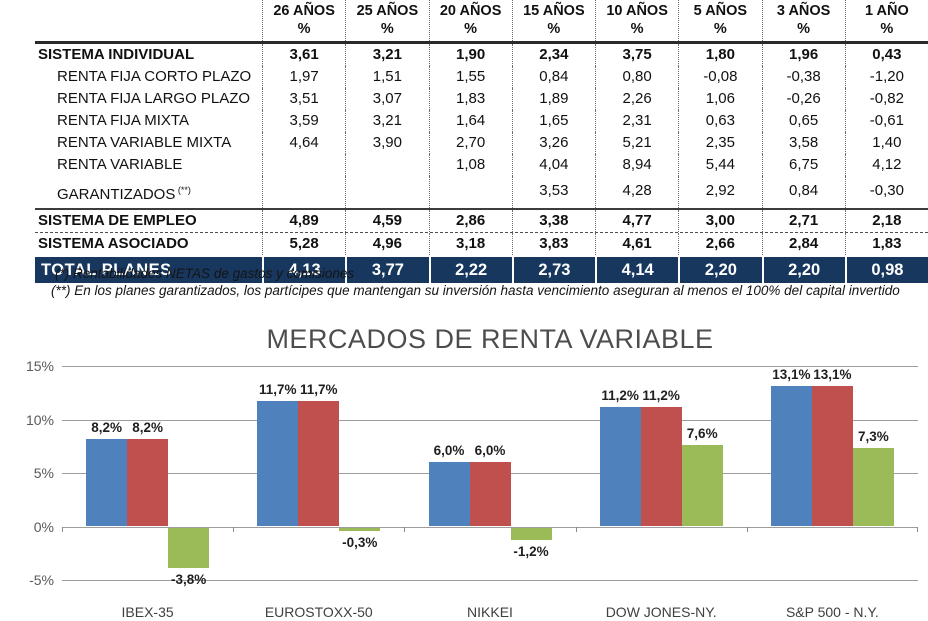 The width and height of the screenshot is (928, 621). What do you see at coordinates (553, 99) in the screenshot?
I see `value-cell: 1,89` at bounding box center [553, 99].